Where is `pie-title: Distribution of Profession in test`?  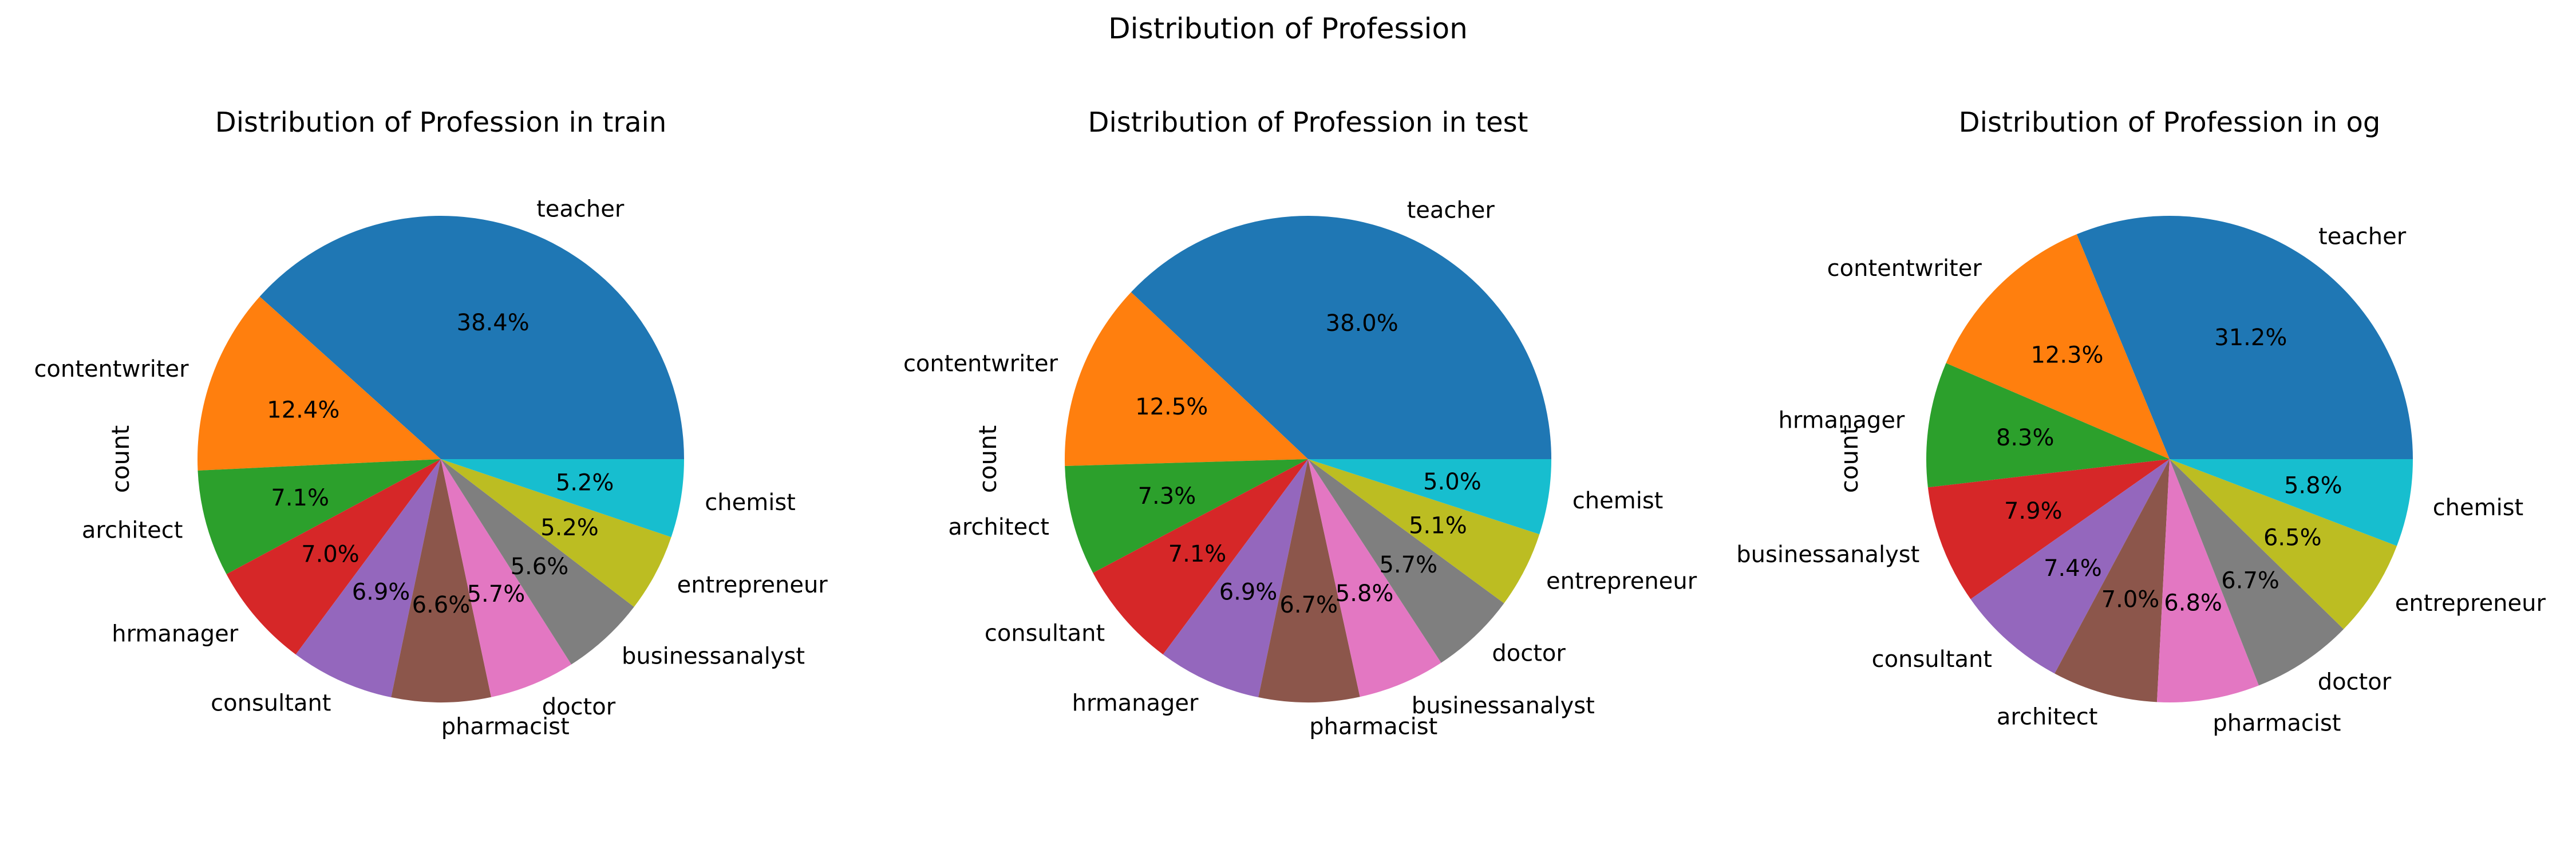 pie-title: Distribution of Profession in test is located at coordinates (1308, 122).